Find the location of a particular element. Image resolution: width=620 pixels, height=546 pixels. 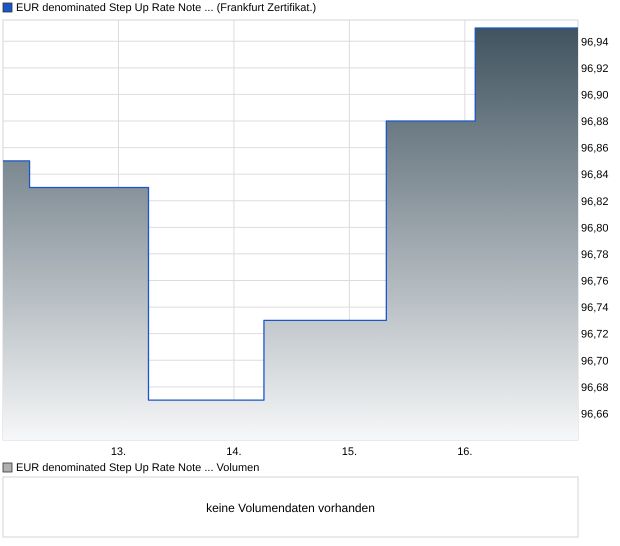

y-tick-label: 96,72 is located at coordinates (595, 334).